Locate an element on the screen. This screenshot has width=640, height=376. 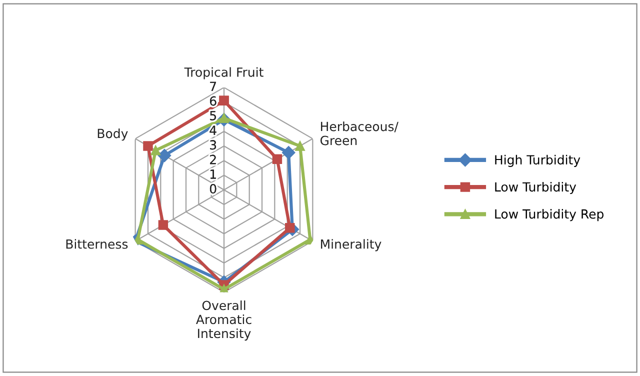
spoke-label: Body is located at coordinates (113, 134).